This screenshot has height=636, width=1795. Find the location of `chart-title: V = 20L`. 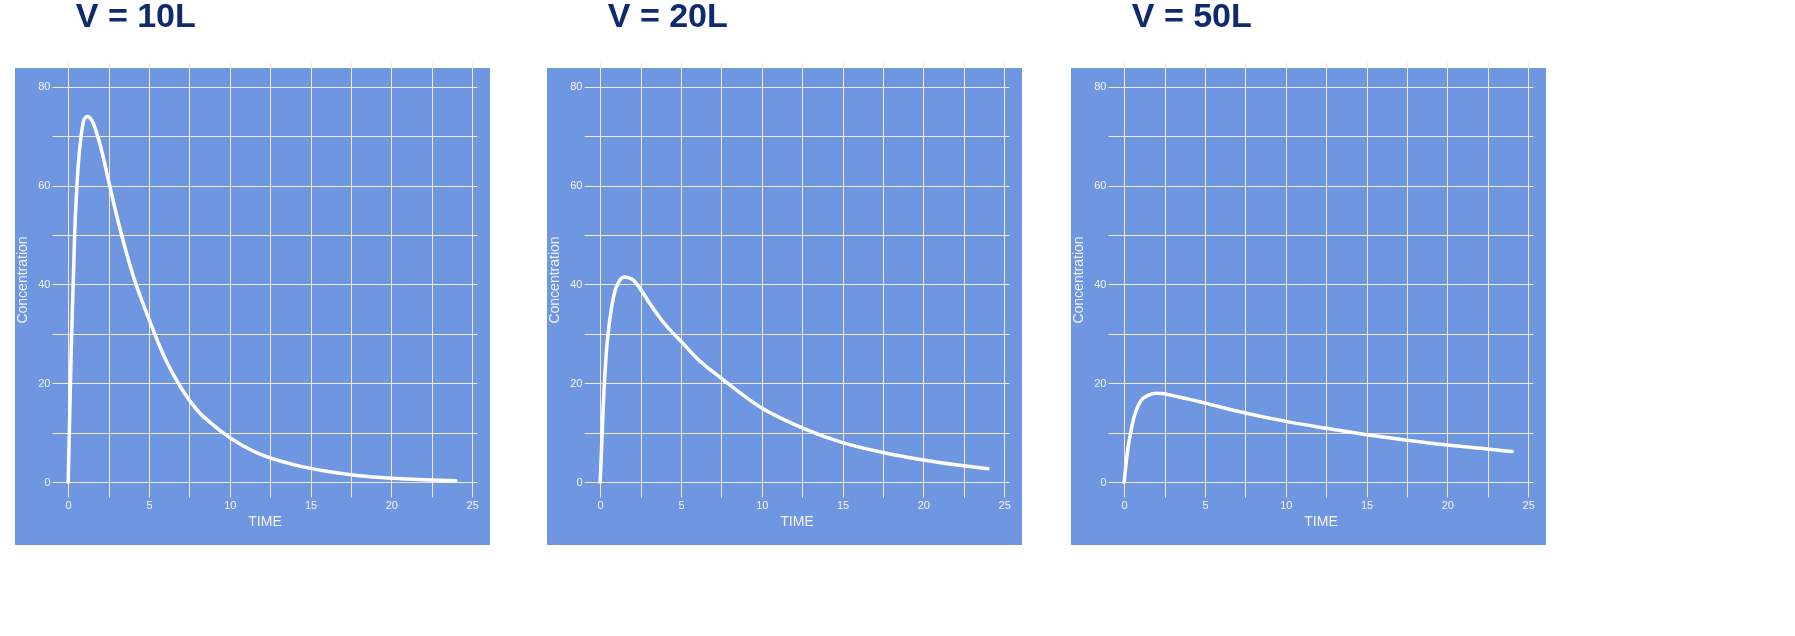

chart-title: V = 20L is located at coordinates (667, 17).